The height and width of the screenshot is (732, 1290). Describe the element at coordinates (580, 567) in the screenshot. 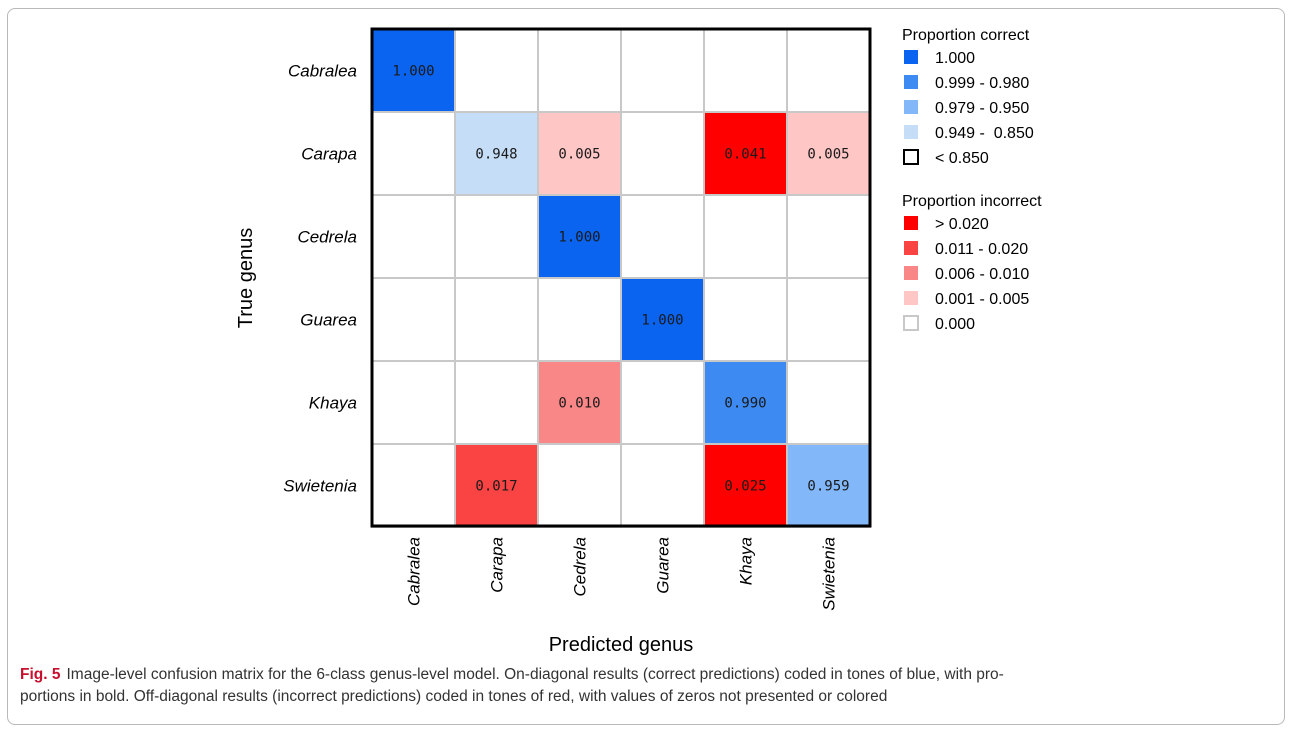

I see `column-label: Cedrela` at that location.